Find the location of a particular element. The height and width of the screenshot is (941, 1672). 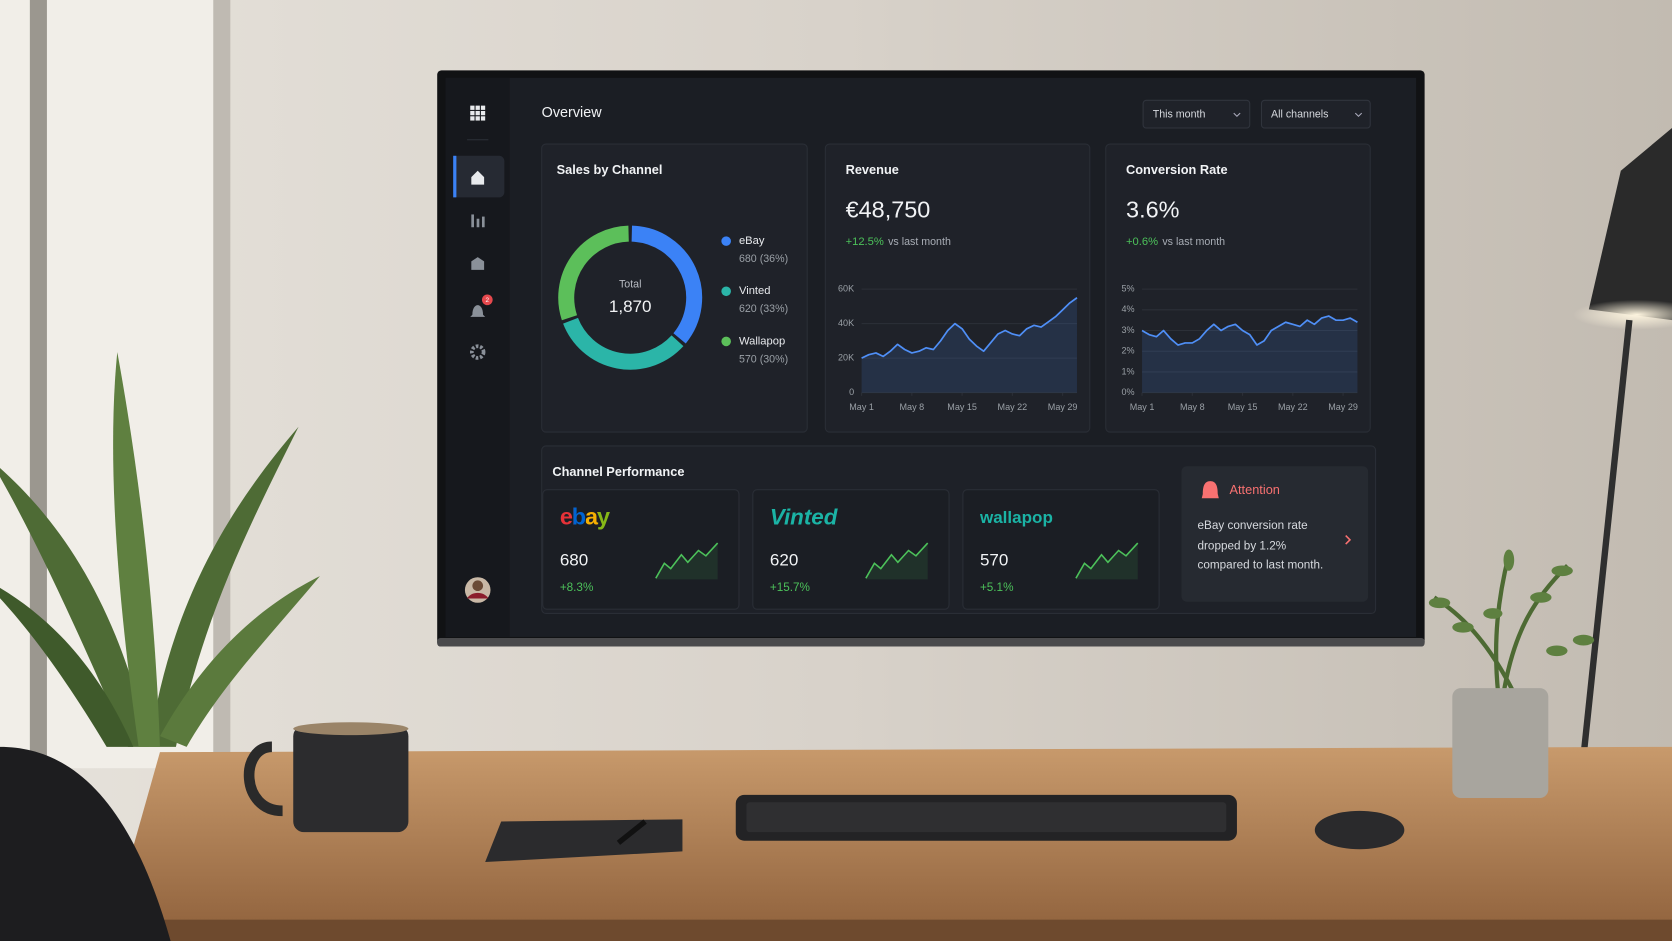

avatar-head is located at coordinates (478, 586).